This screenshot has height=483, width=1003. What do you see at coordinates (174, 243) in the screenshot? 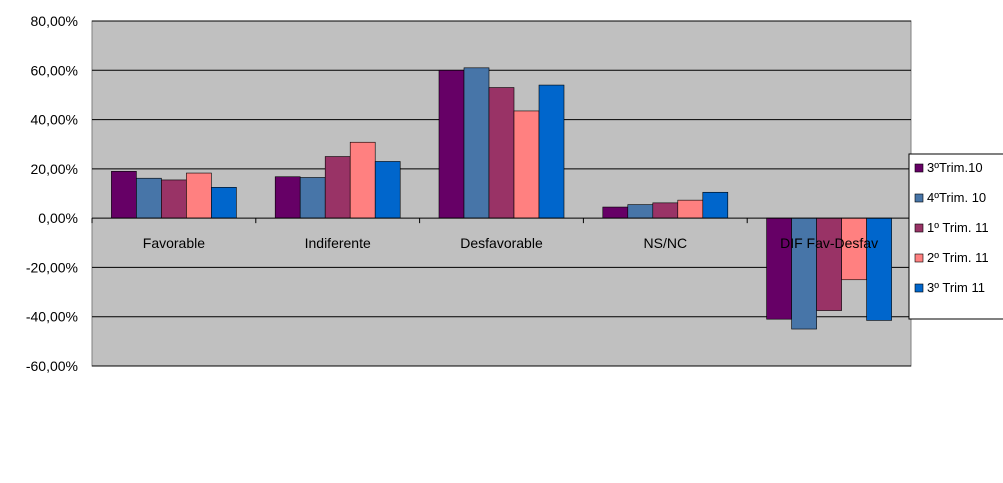
I see `category-label: Favorable` at bounding box center [174, 243].